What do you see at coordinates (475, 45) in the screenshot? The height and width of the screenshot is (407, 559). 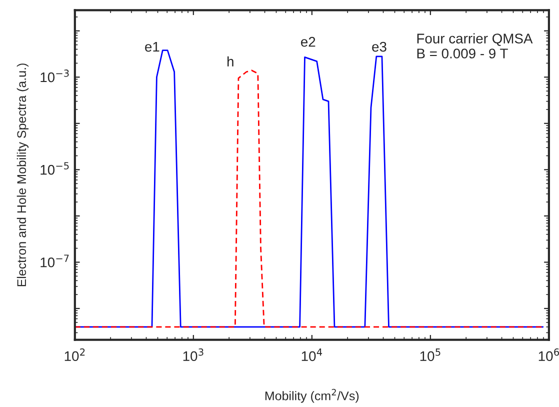 I see `annotation: Four carrier QMSA B = 0.009 - 9 T` at bounding box center [475, 45].